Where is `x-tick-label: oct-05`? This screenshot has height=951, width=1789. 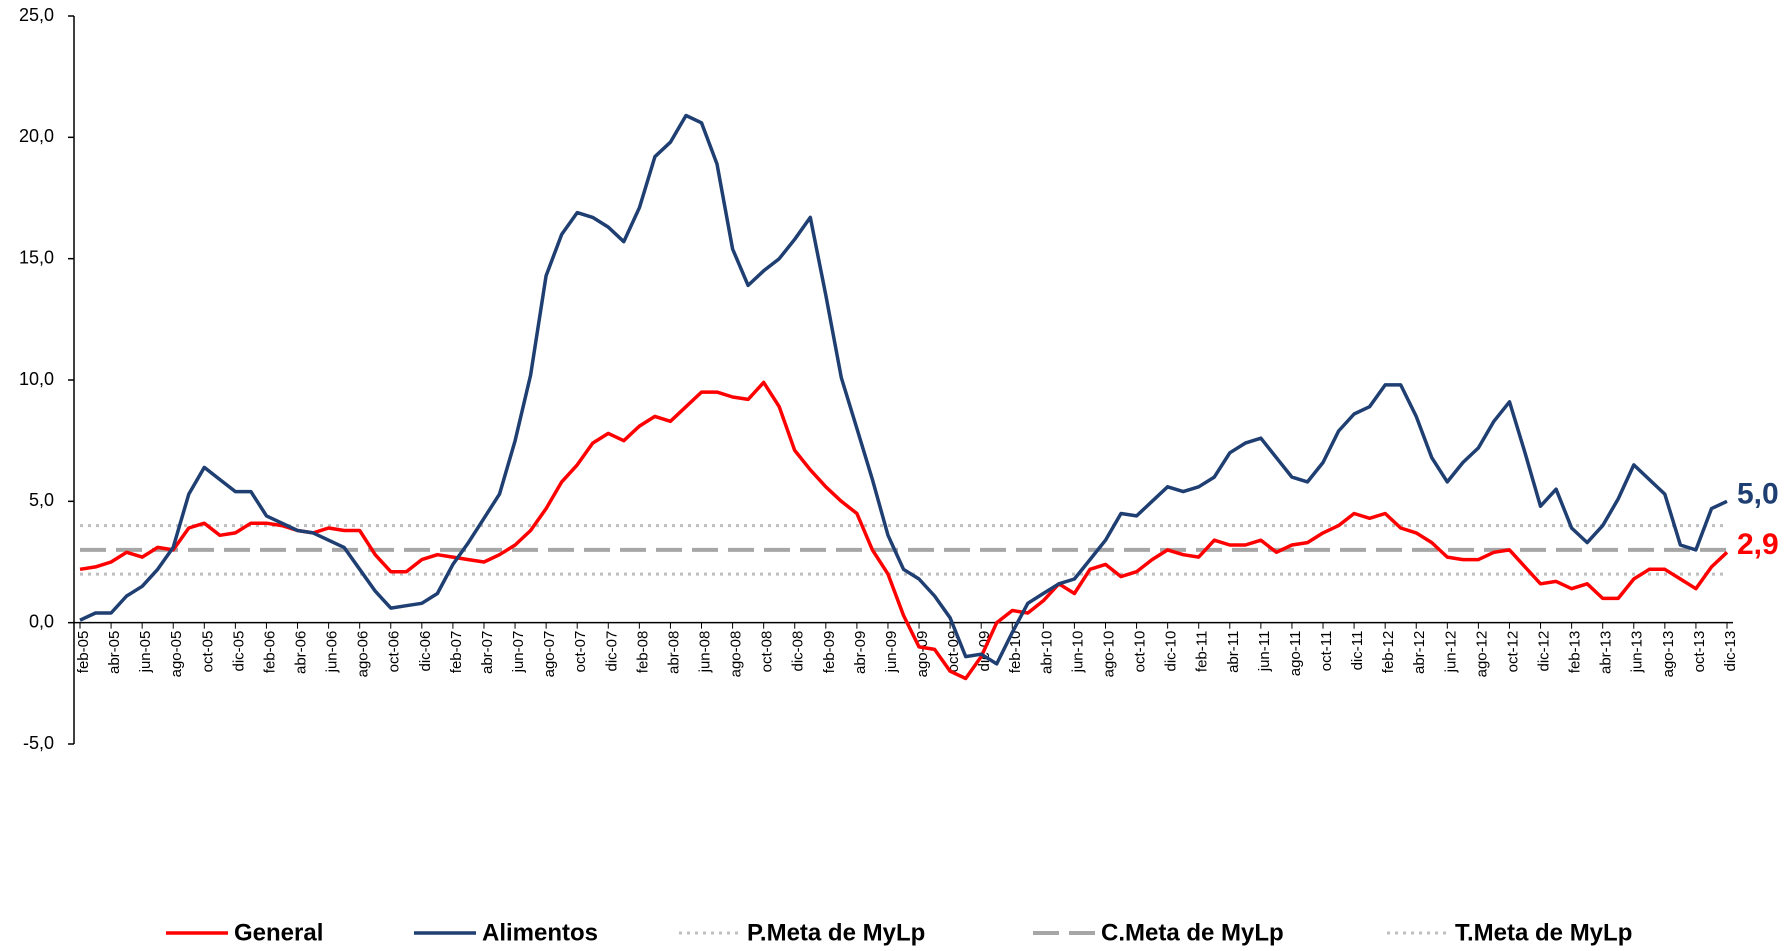 x-tick-label: oct-05 is located at coordinates (207, 652).